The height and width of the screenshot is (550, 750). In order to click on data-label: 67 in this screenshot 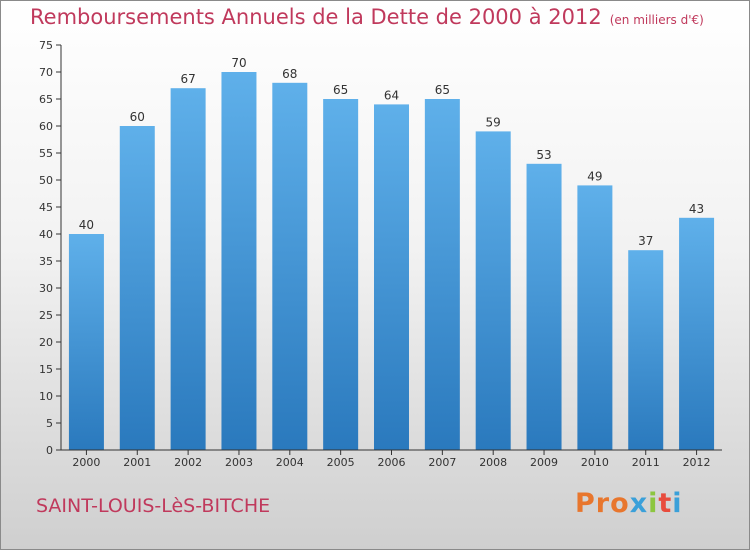, I will do `click(187, 79)`.